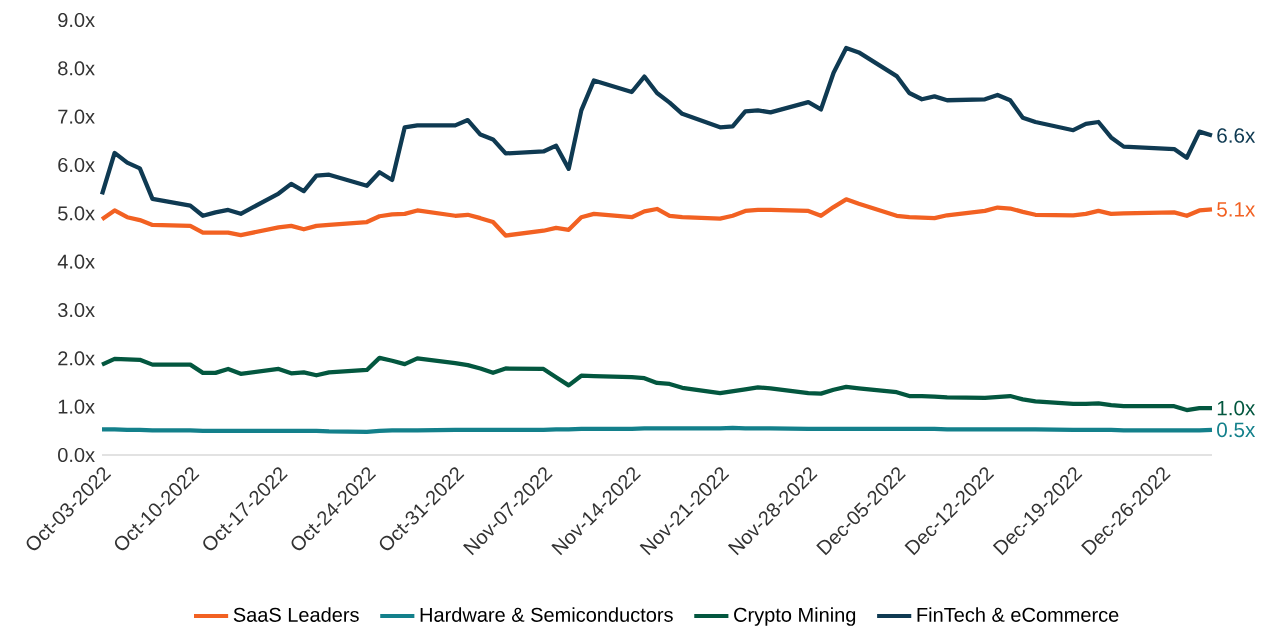 This screenshot has width=1278, height=629. I want to click on data-label: 6.6x, so click(1236, 135).